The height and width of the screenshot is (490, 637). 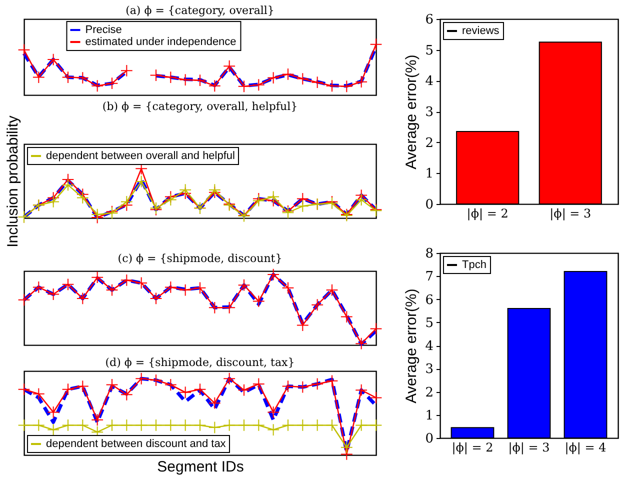 What do you see at coordinates (481, 31) in the screenshot?
I see `legend-label: reviews` at bounding box center [481, 31].